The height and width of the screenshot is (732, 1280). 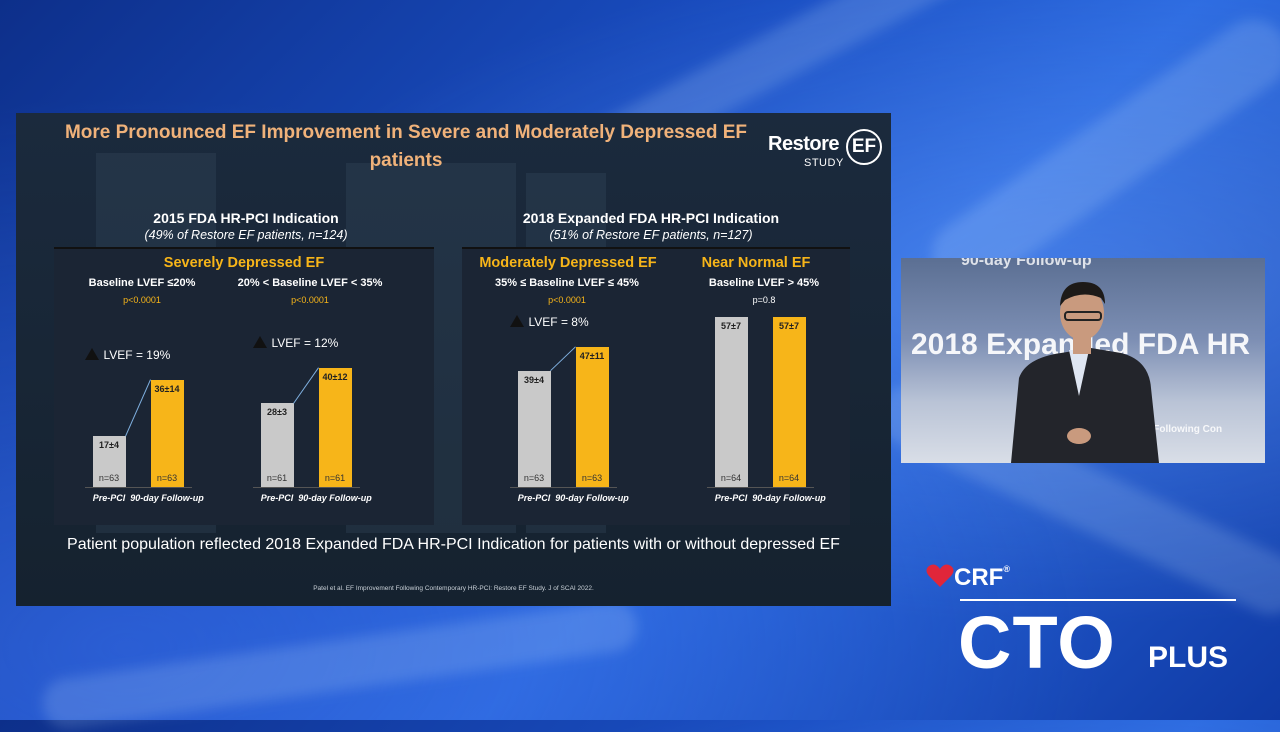 I want to click on post-bar: 36±14 n=63, so click(x=167, y=433).